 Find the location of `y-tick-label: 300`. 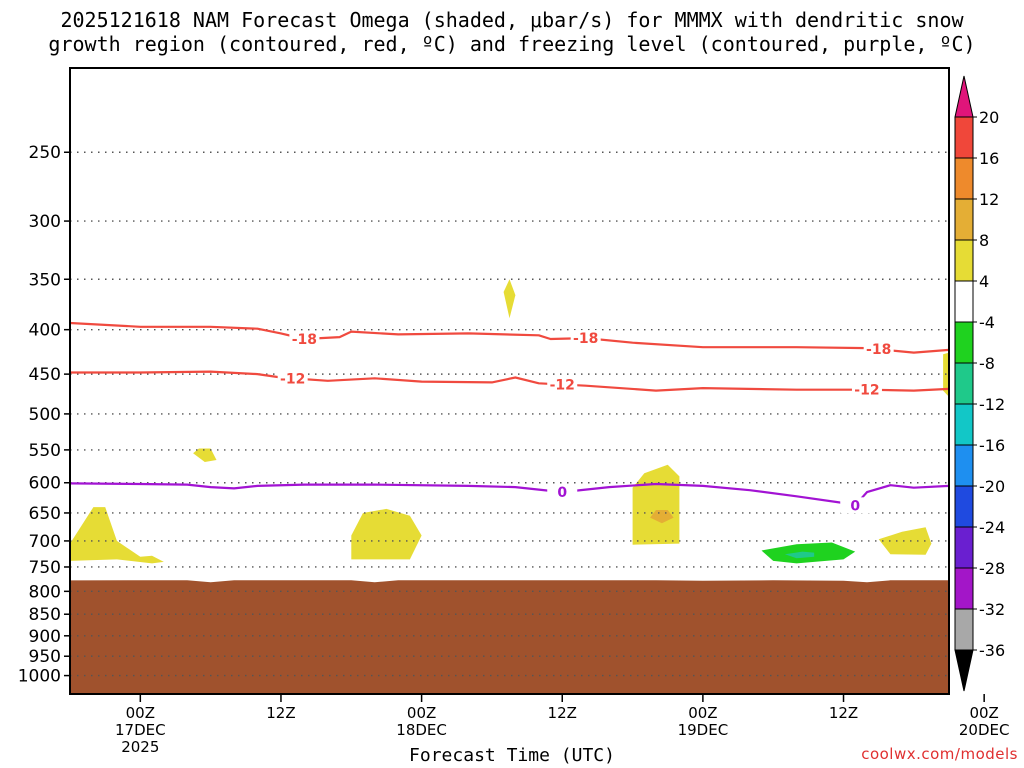

y-tick-label: 300 is located at coordinates (45, 222).